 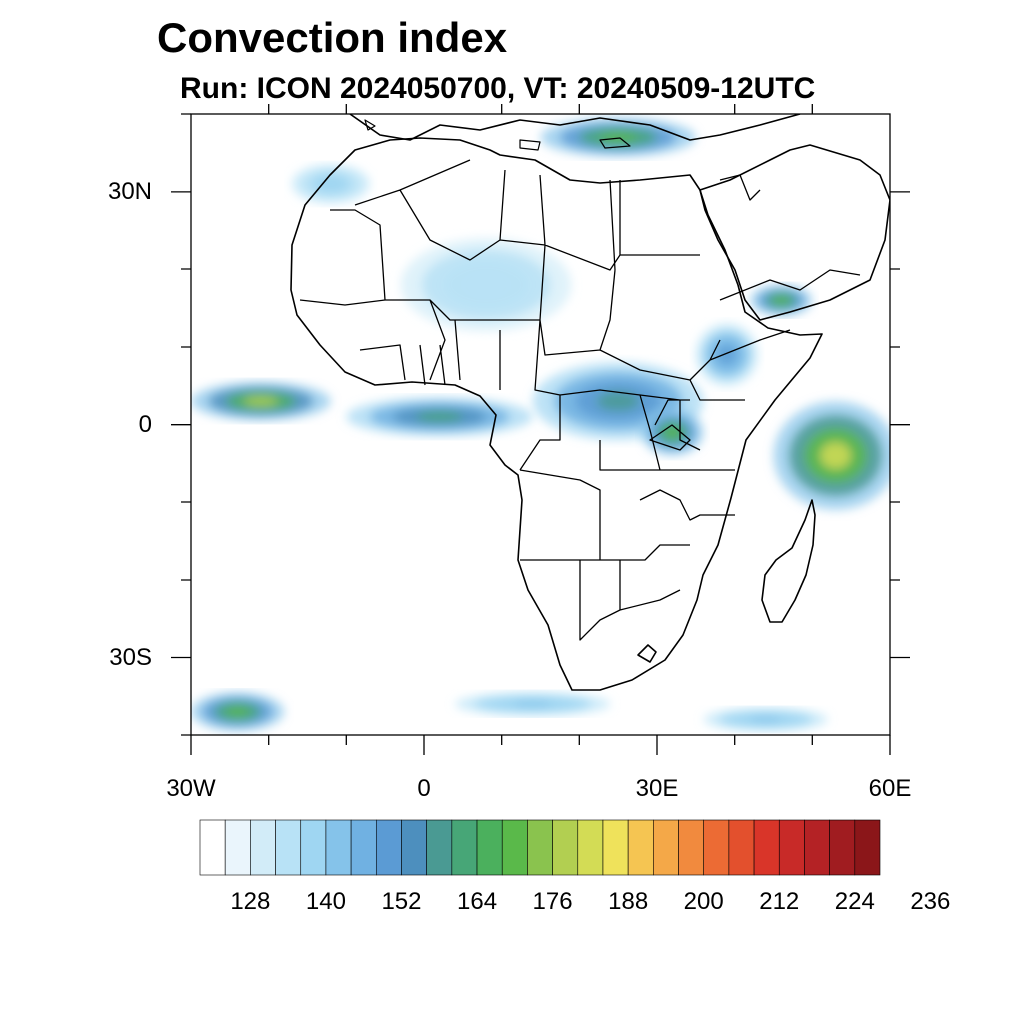 I want to click on colorbar-tick-label: 212, so click(x=779, y=901).